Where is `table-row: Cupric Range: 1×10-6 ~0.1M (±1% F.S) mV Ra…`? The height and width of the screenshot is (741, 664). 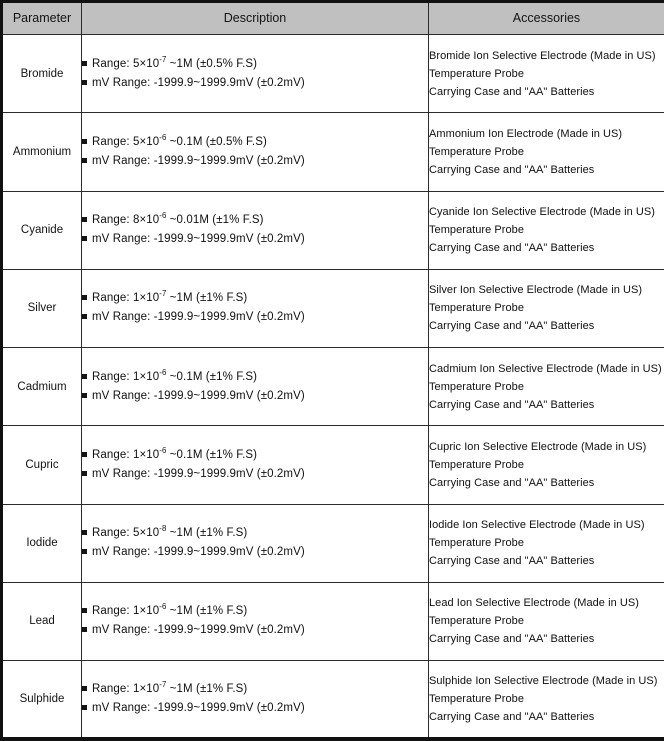
table-row: Cupric Range: 1×10-6 ~0.1M (±1% F.S) mV Ra… is located at coordinates (332, 465).